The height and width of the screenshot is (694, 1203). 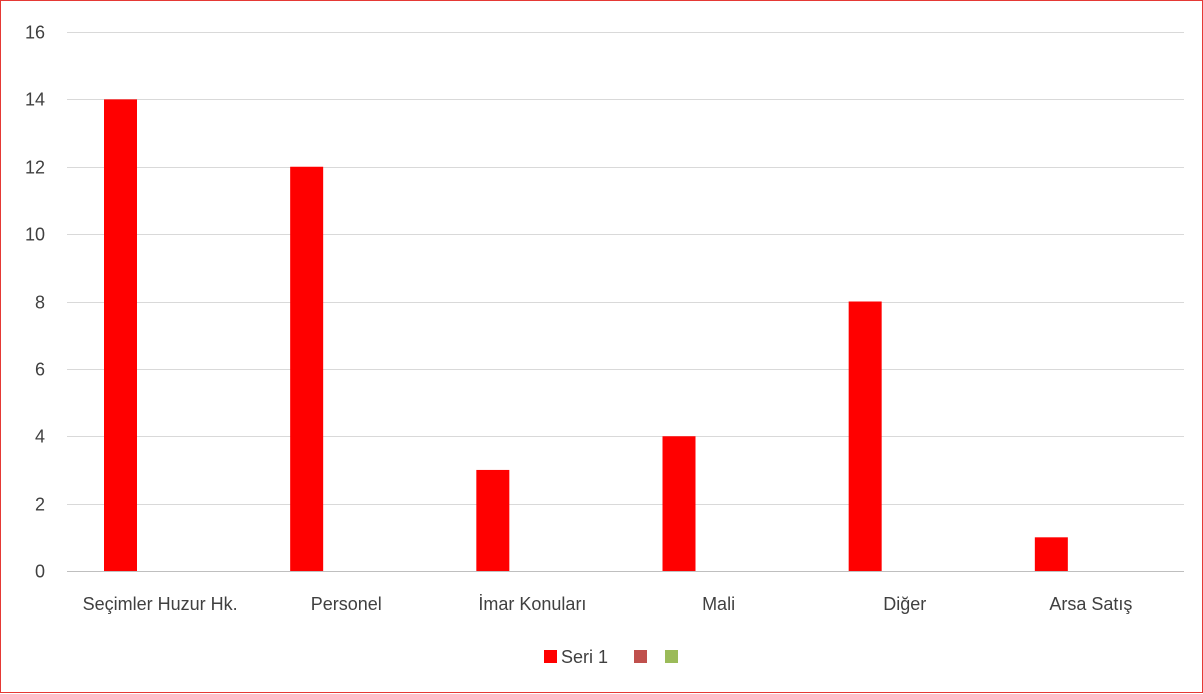 I want to click on y-tick-label: 6, so click(x=40, y=370).